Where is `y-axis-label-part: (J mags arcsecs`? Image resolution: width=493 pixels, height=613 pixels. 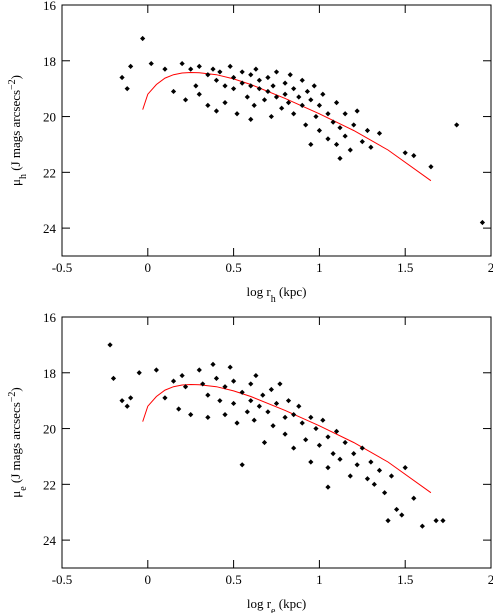
y-axis-label-part: (J mags arcsecs is located at coordinates (15, 444).